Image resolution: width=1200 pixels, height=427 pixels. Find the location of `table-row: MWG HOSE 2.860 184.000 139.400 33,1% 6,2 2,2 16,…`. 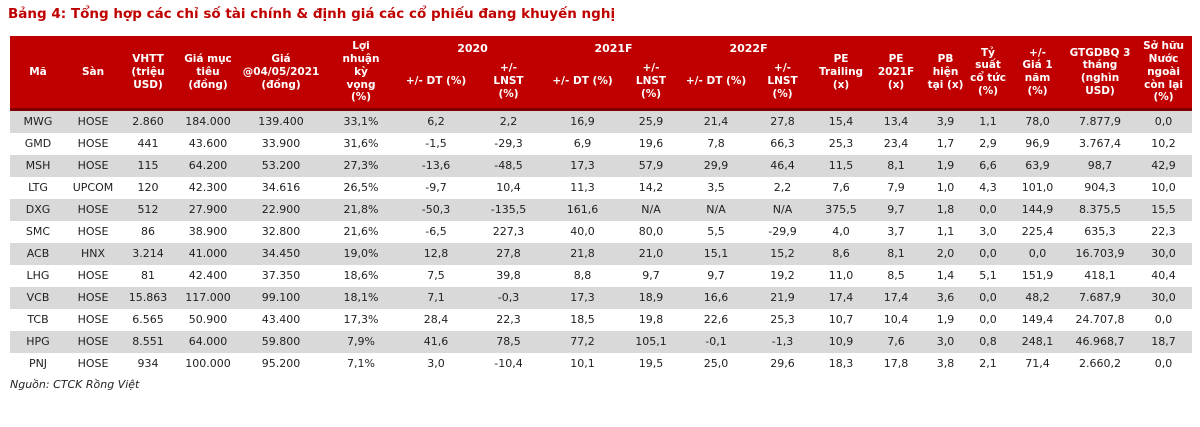

table-row: MWG HOSE 2.860 184.000 139.400 33,1% 6,2 2,2 16,… is located at coordinates (601, 121).